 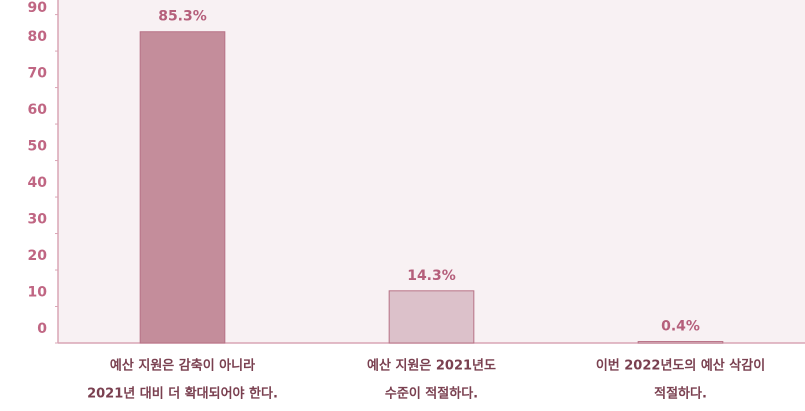 What do you see at coordinates (38, 220) in the screenshot?
I see `y-tick-label: 30` at bounding box center [38, 220].